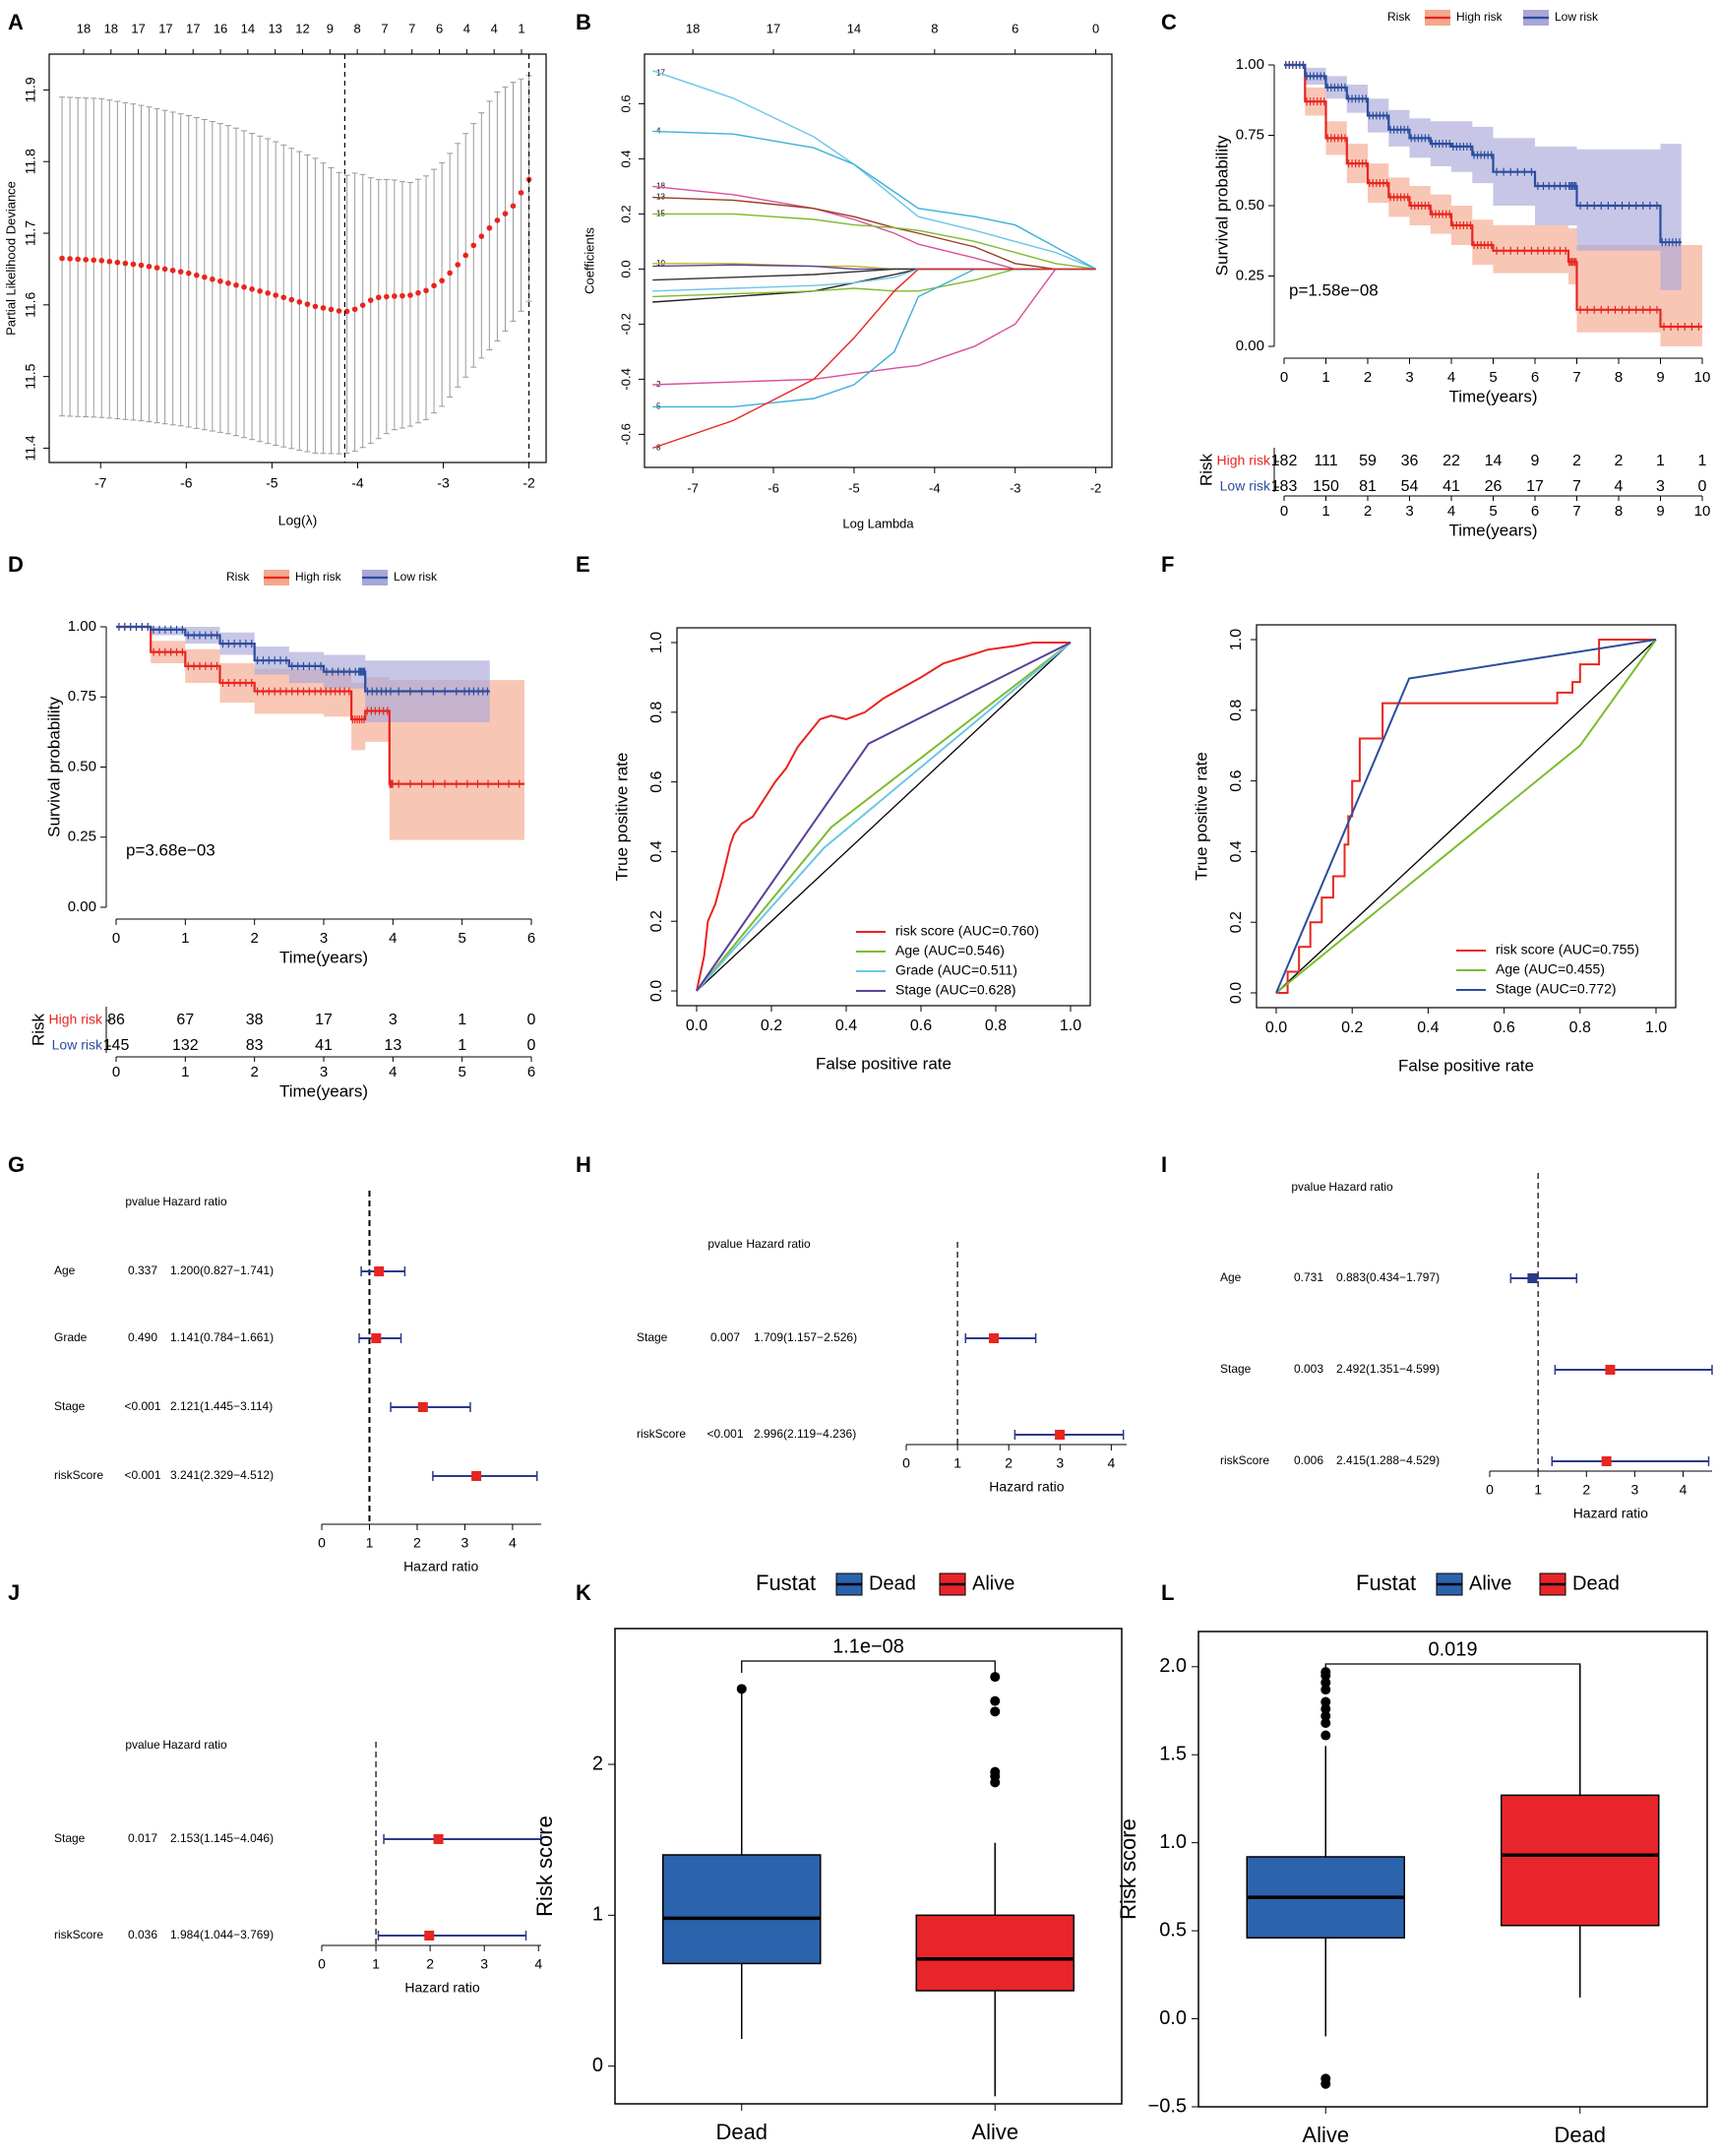  I want to click on risk-table-cell: 0, so click(1703, 486).